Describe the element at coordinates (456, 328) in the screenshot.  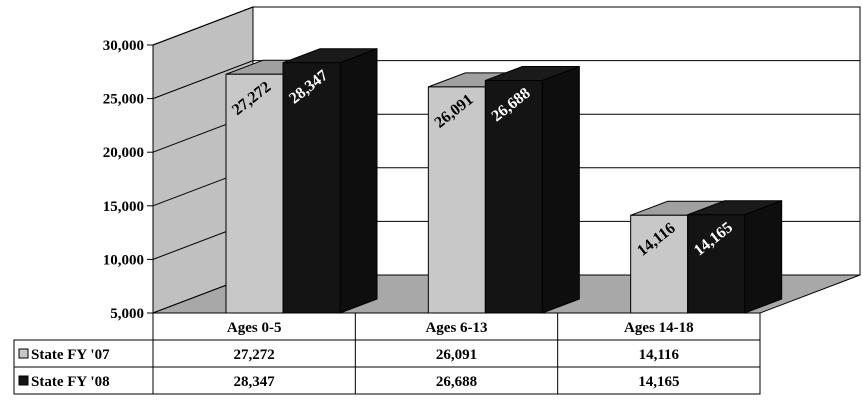
I see `category-label: Ages 6-13` at that location.